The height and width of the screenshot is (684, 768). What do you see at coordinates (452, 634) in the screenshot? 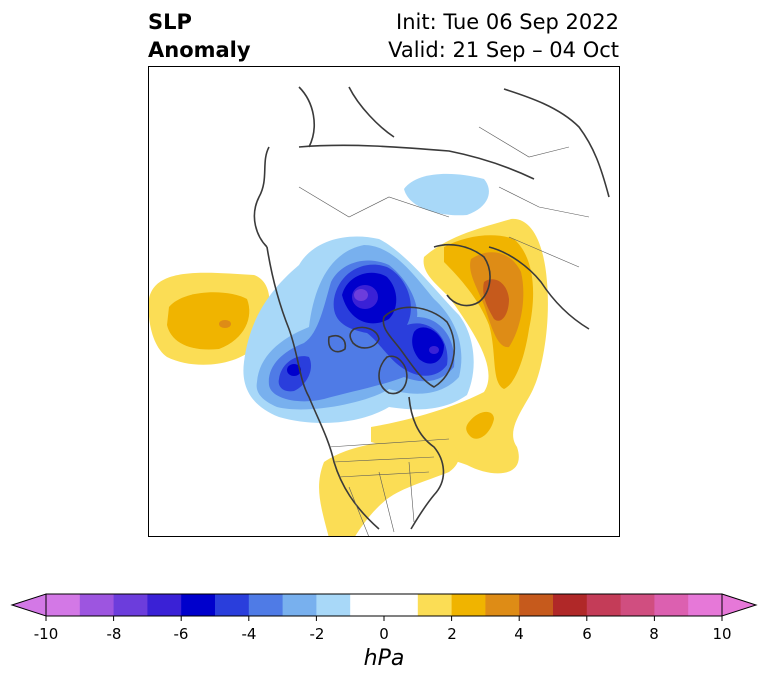
I see `colorbar-tick-2: 2` at bounding box center [452, 634].